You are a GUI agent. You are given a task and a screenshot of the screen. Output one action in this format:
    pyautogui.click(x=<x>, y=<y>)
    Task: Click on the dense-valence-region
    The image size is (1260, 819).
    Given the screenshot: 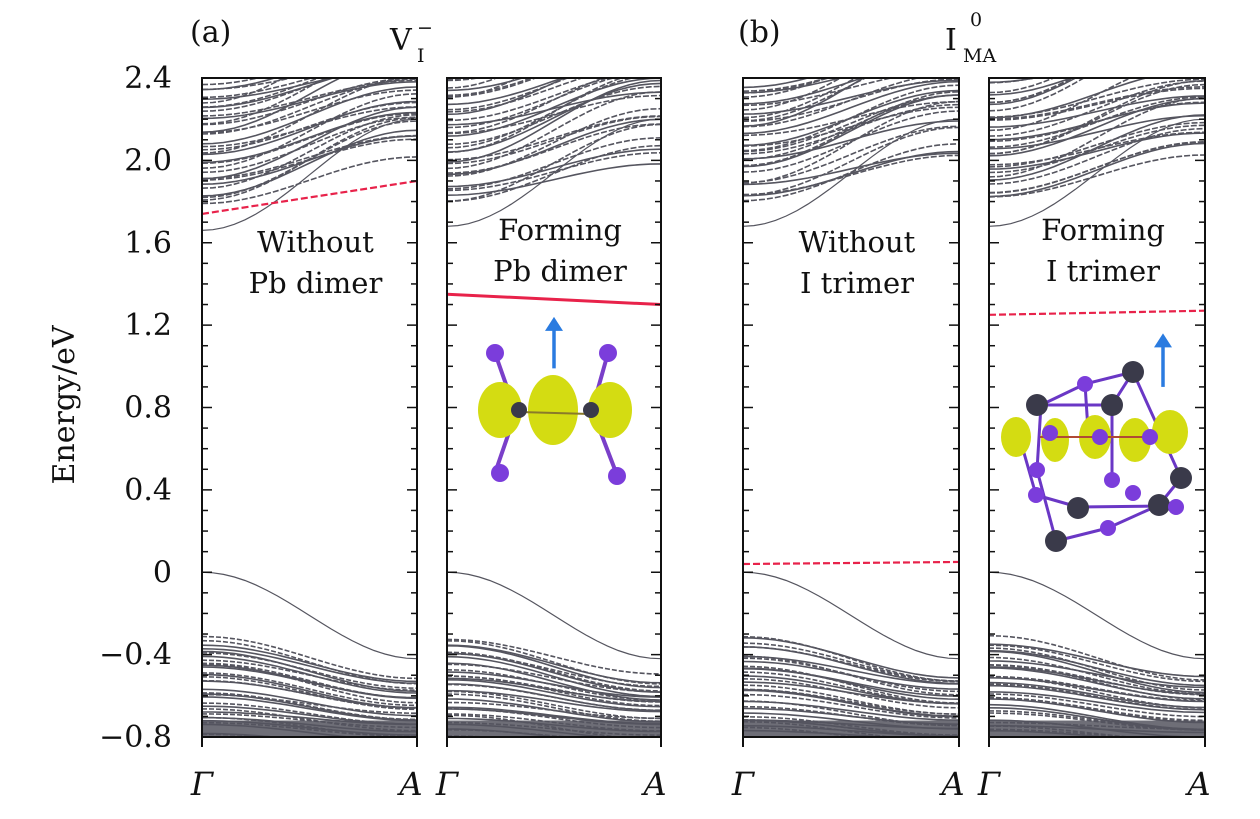 What is the action you would take?
    pyautogui.click(x=851, y=728)
    